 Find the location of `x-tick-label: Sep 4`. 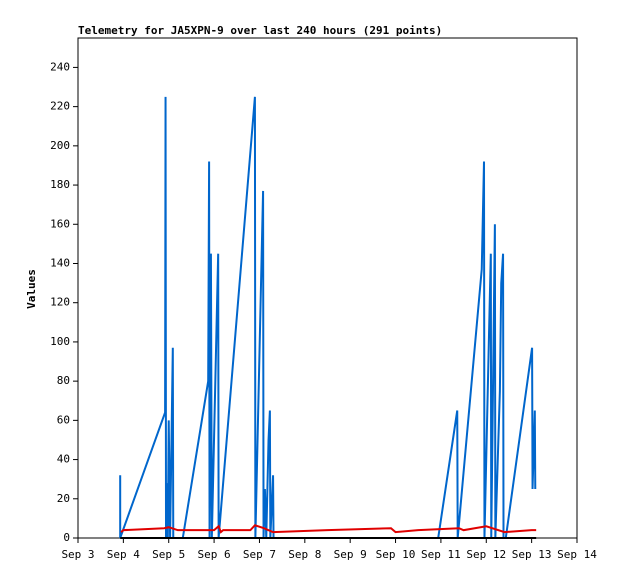

x-tick-label: Sep 4 is located at coordinates (123, 554).